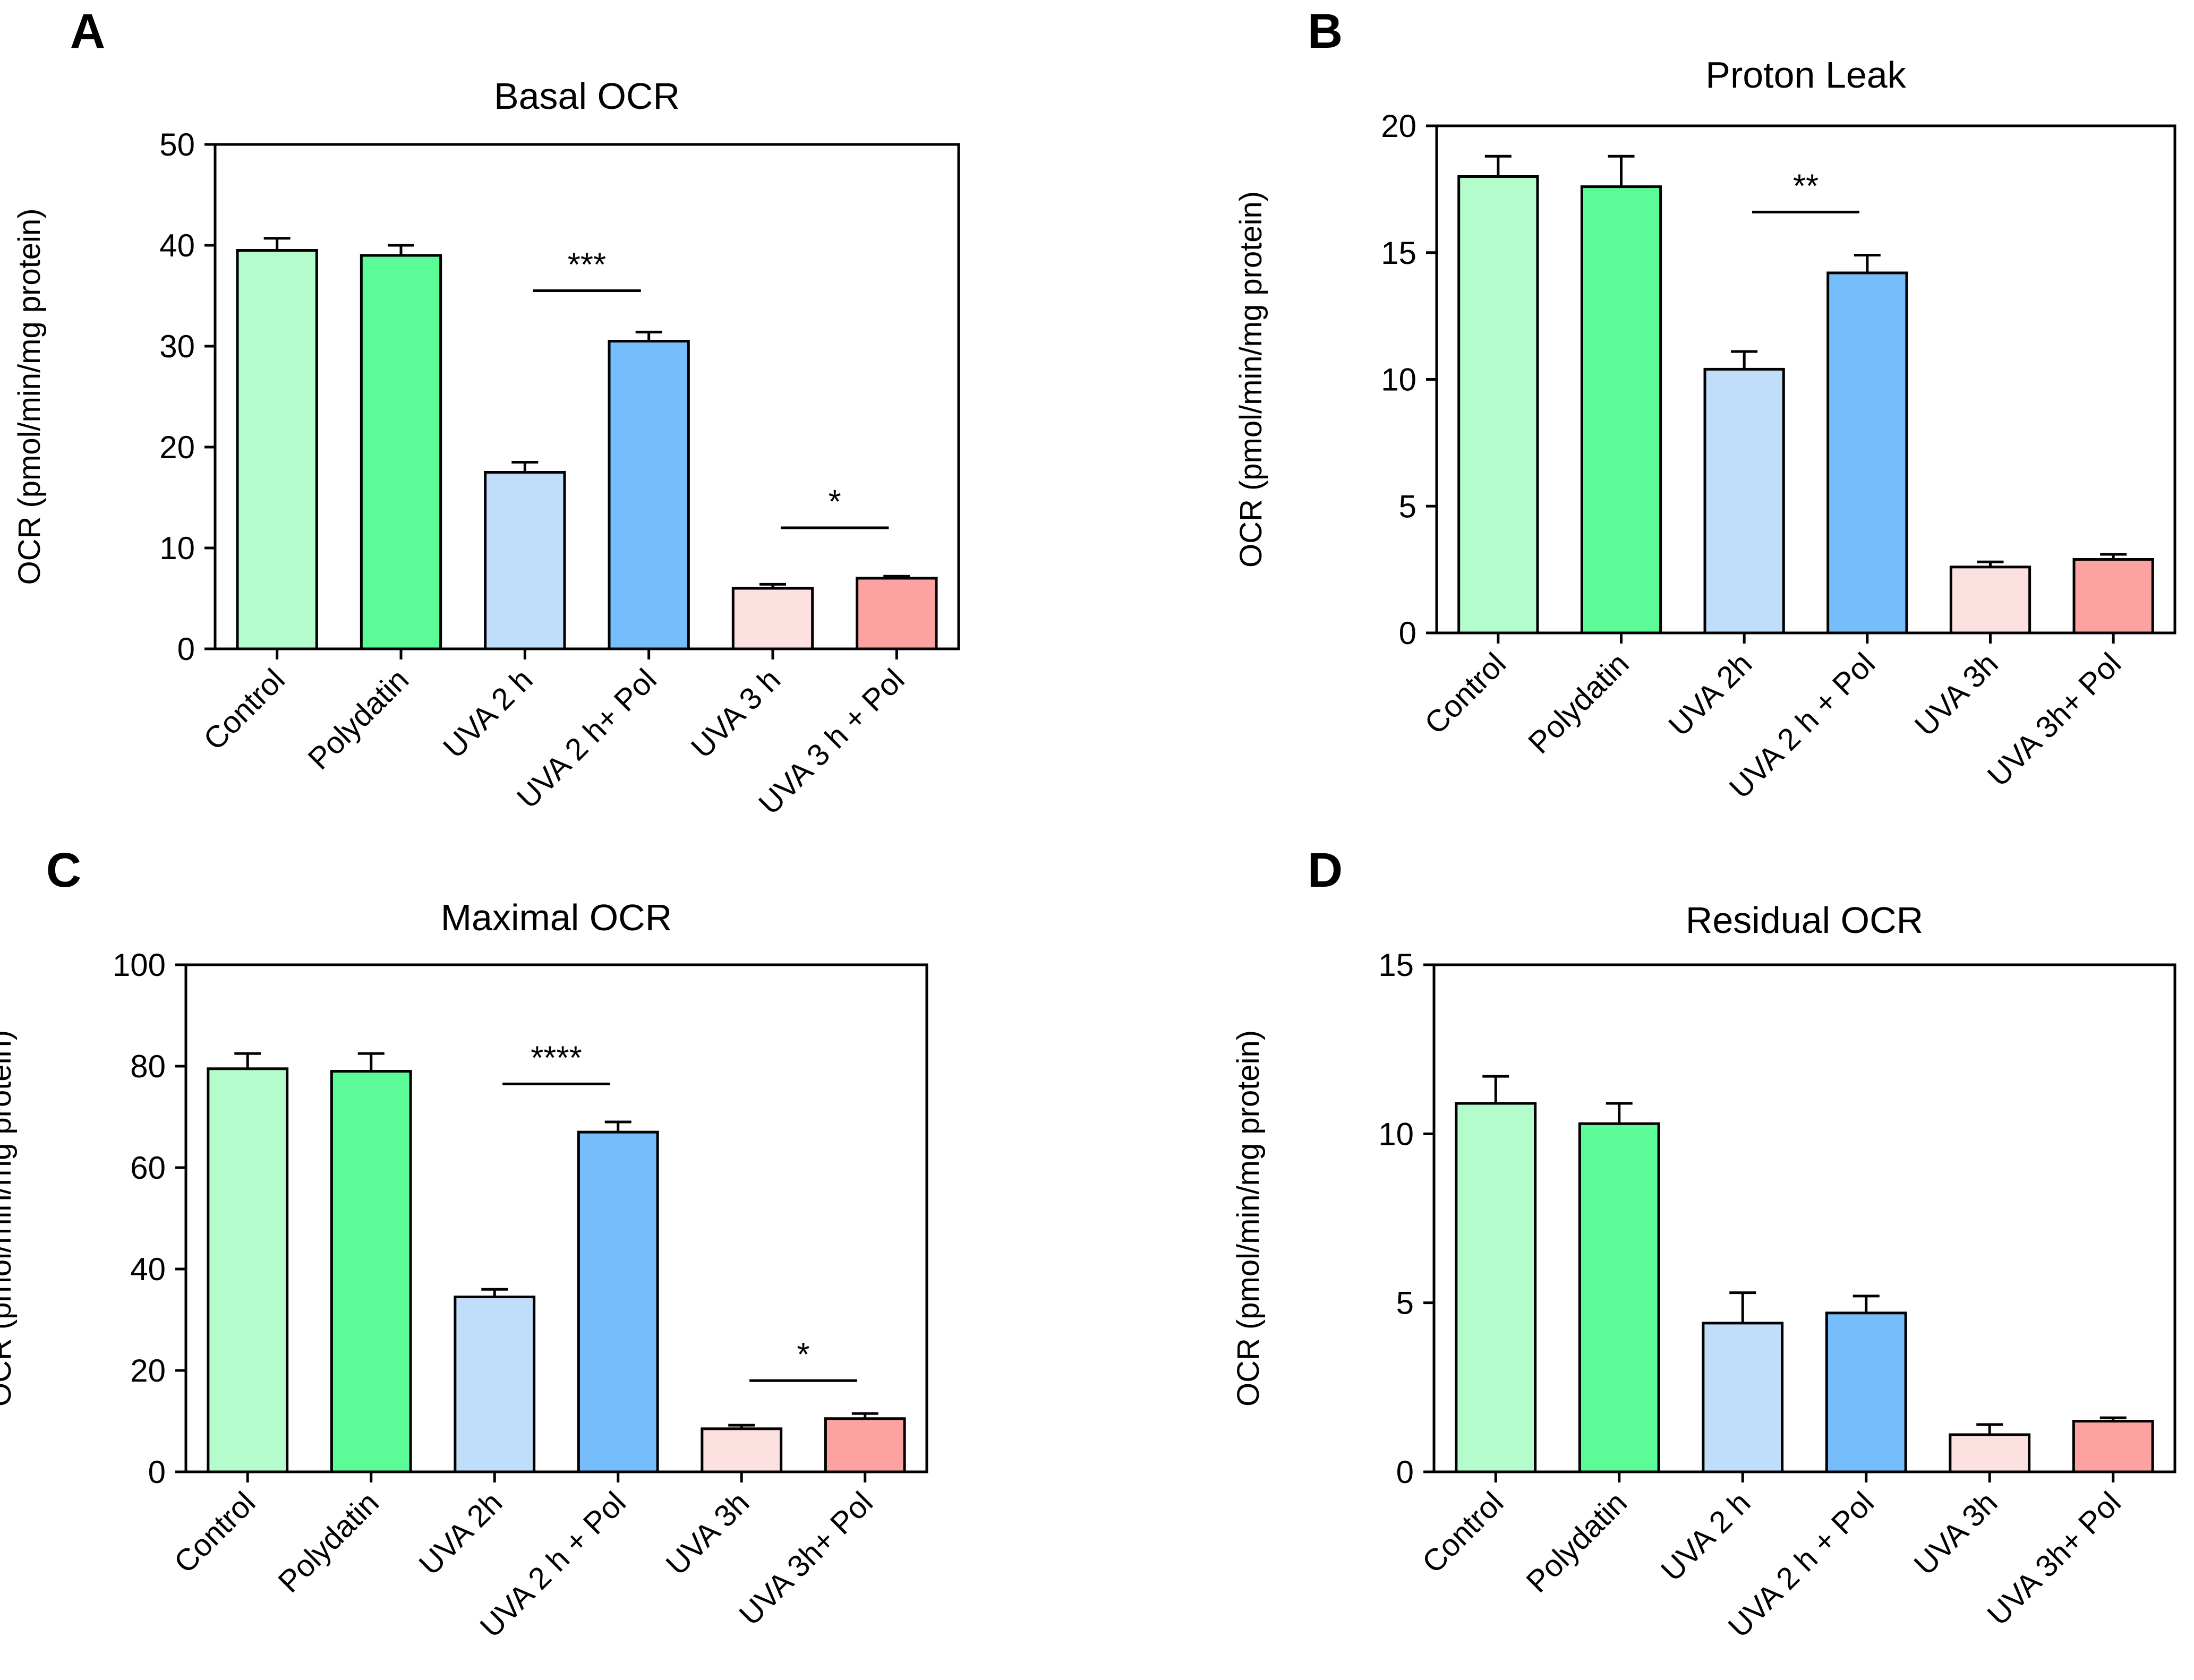  Describe the element at coordinates (148, 1168) in the screenshot. I see `y-tick-label: 60` at that location.